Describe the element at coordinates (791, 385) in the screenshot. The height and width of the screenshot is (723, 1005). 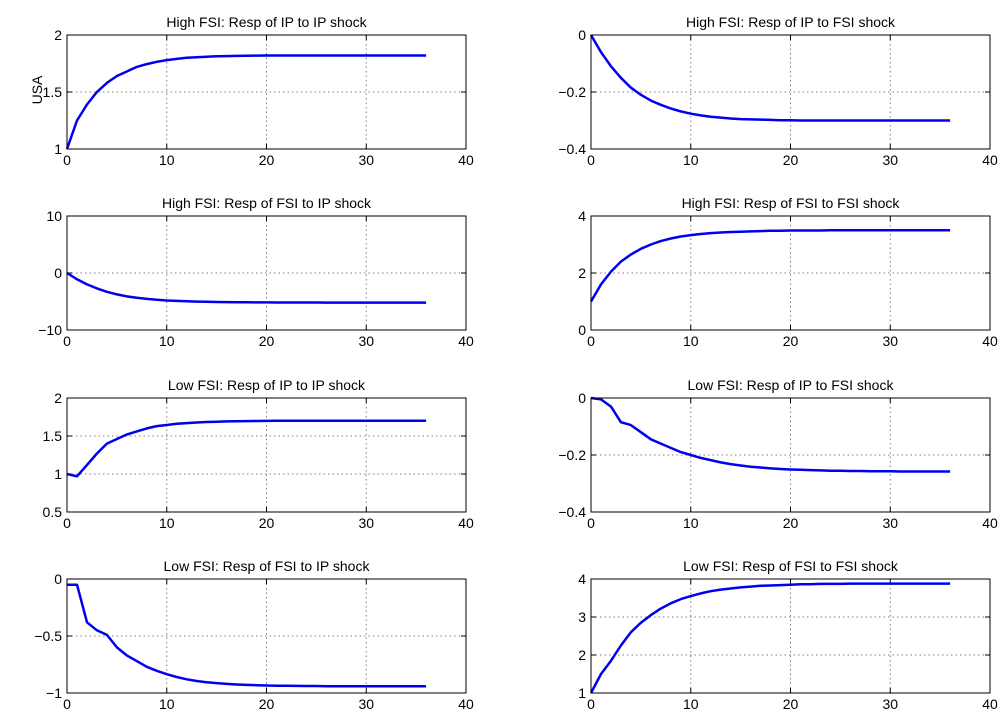
I see `subplot-title: Low FSI: Resp of IP to FSI shock` at that location.